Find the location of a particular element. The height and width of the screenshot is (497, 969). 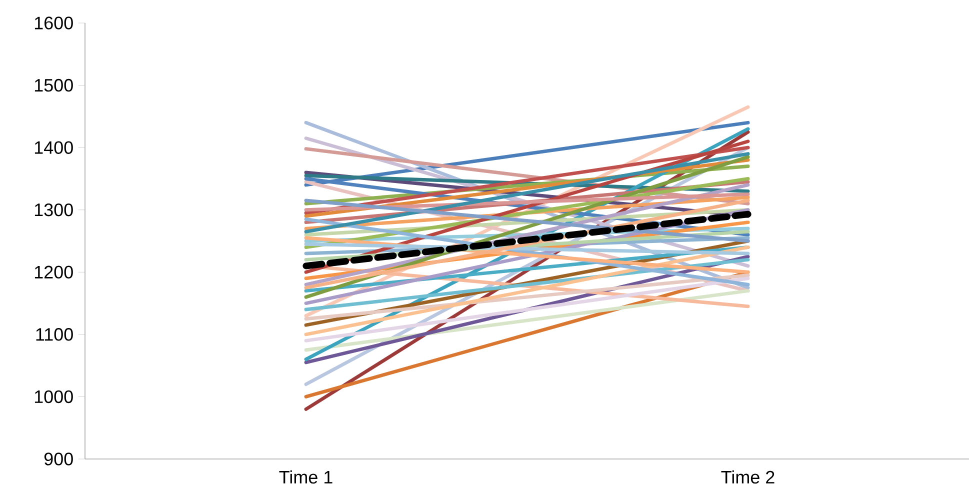

y-tick-label: 1200 is located at coordinates (53, 272).